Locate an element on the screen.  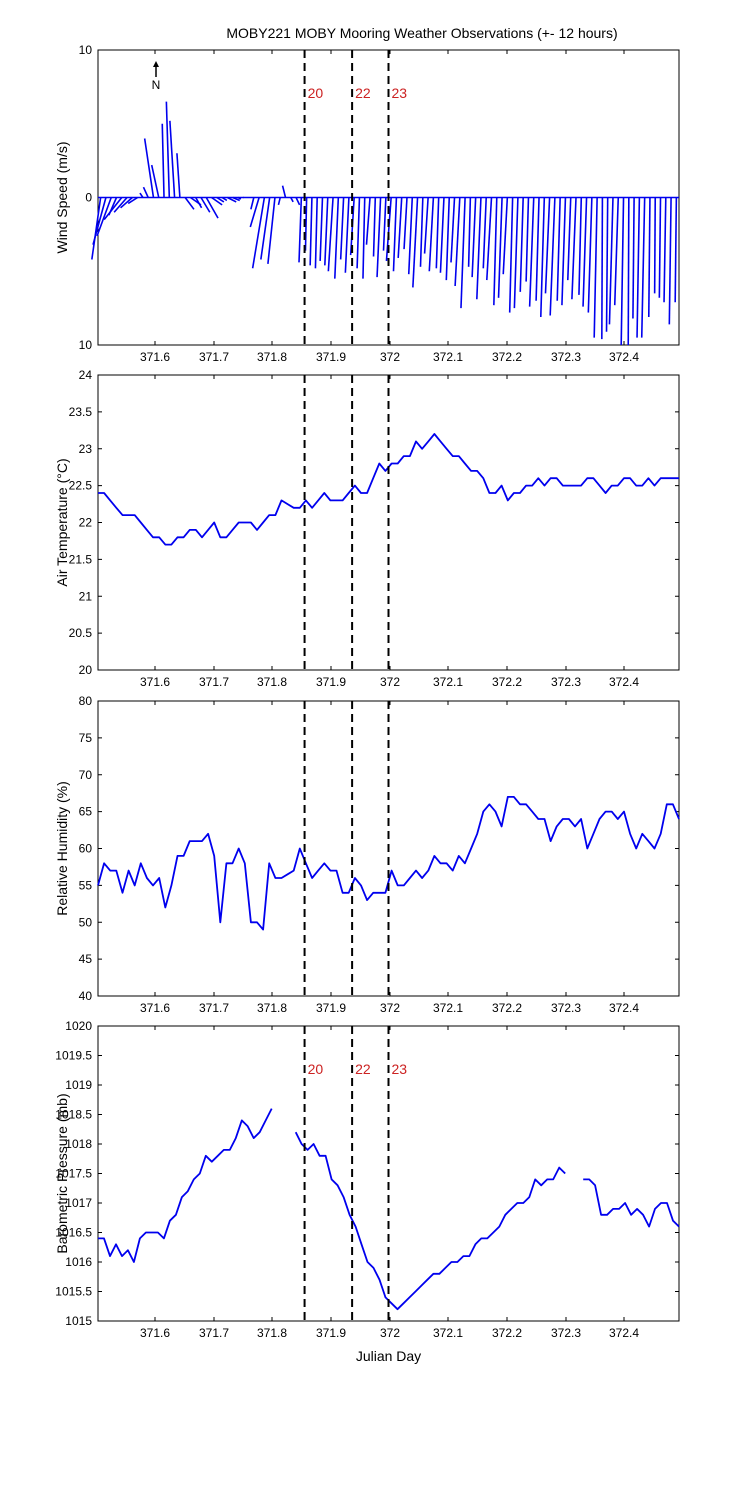
north-arrowhead-icon is located at coordinates (156, 64).